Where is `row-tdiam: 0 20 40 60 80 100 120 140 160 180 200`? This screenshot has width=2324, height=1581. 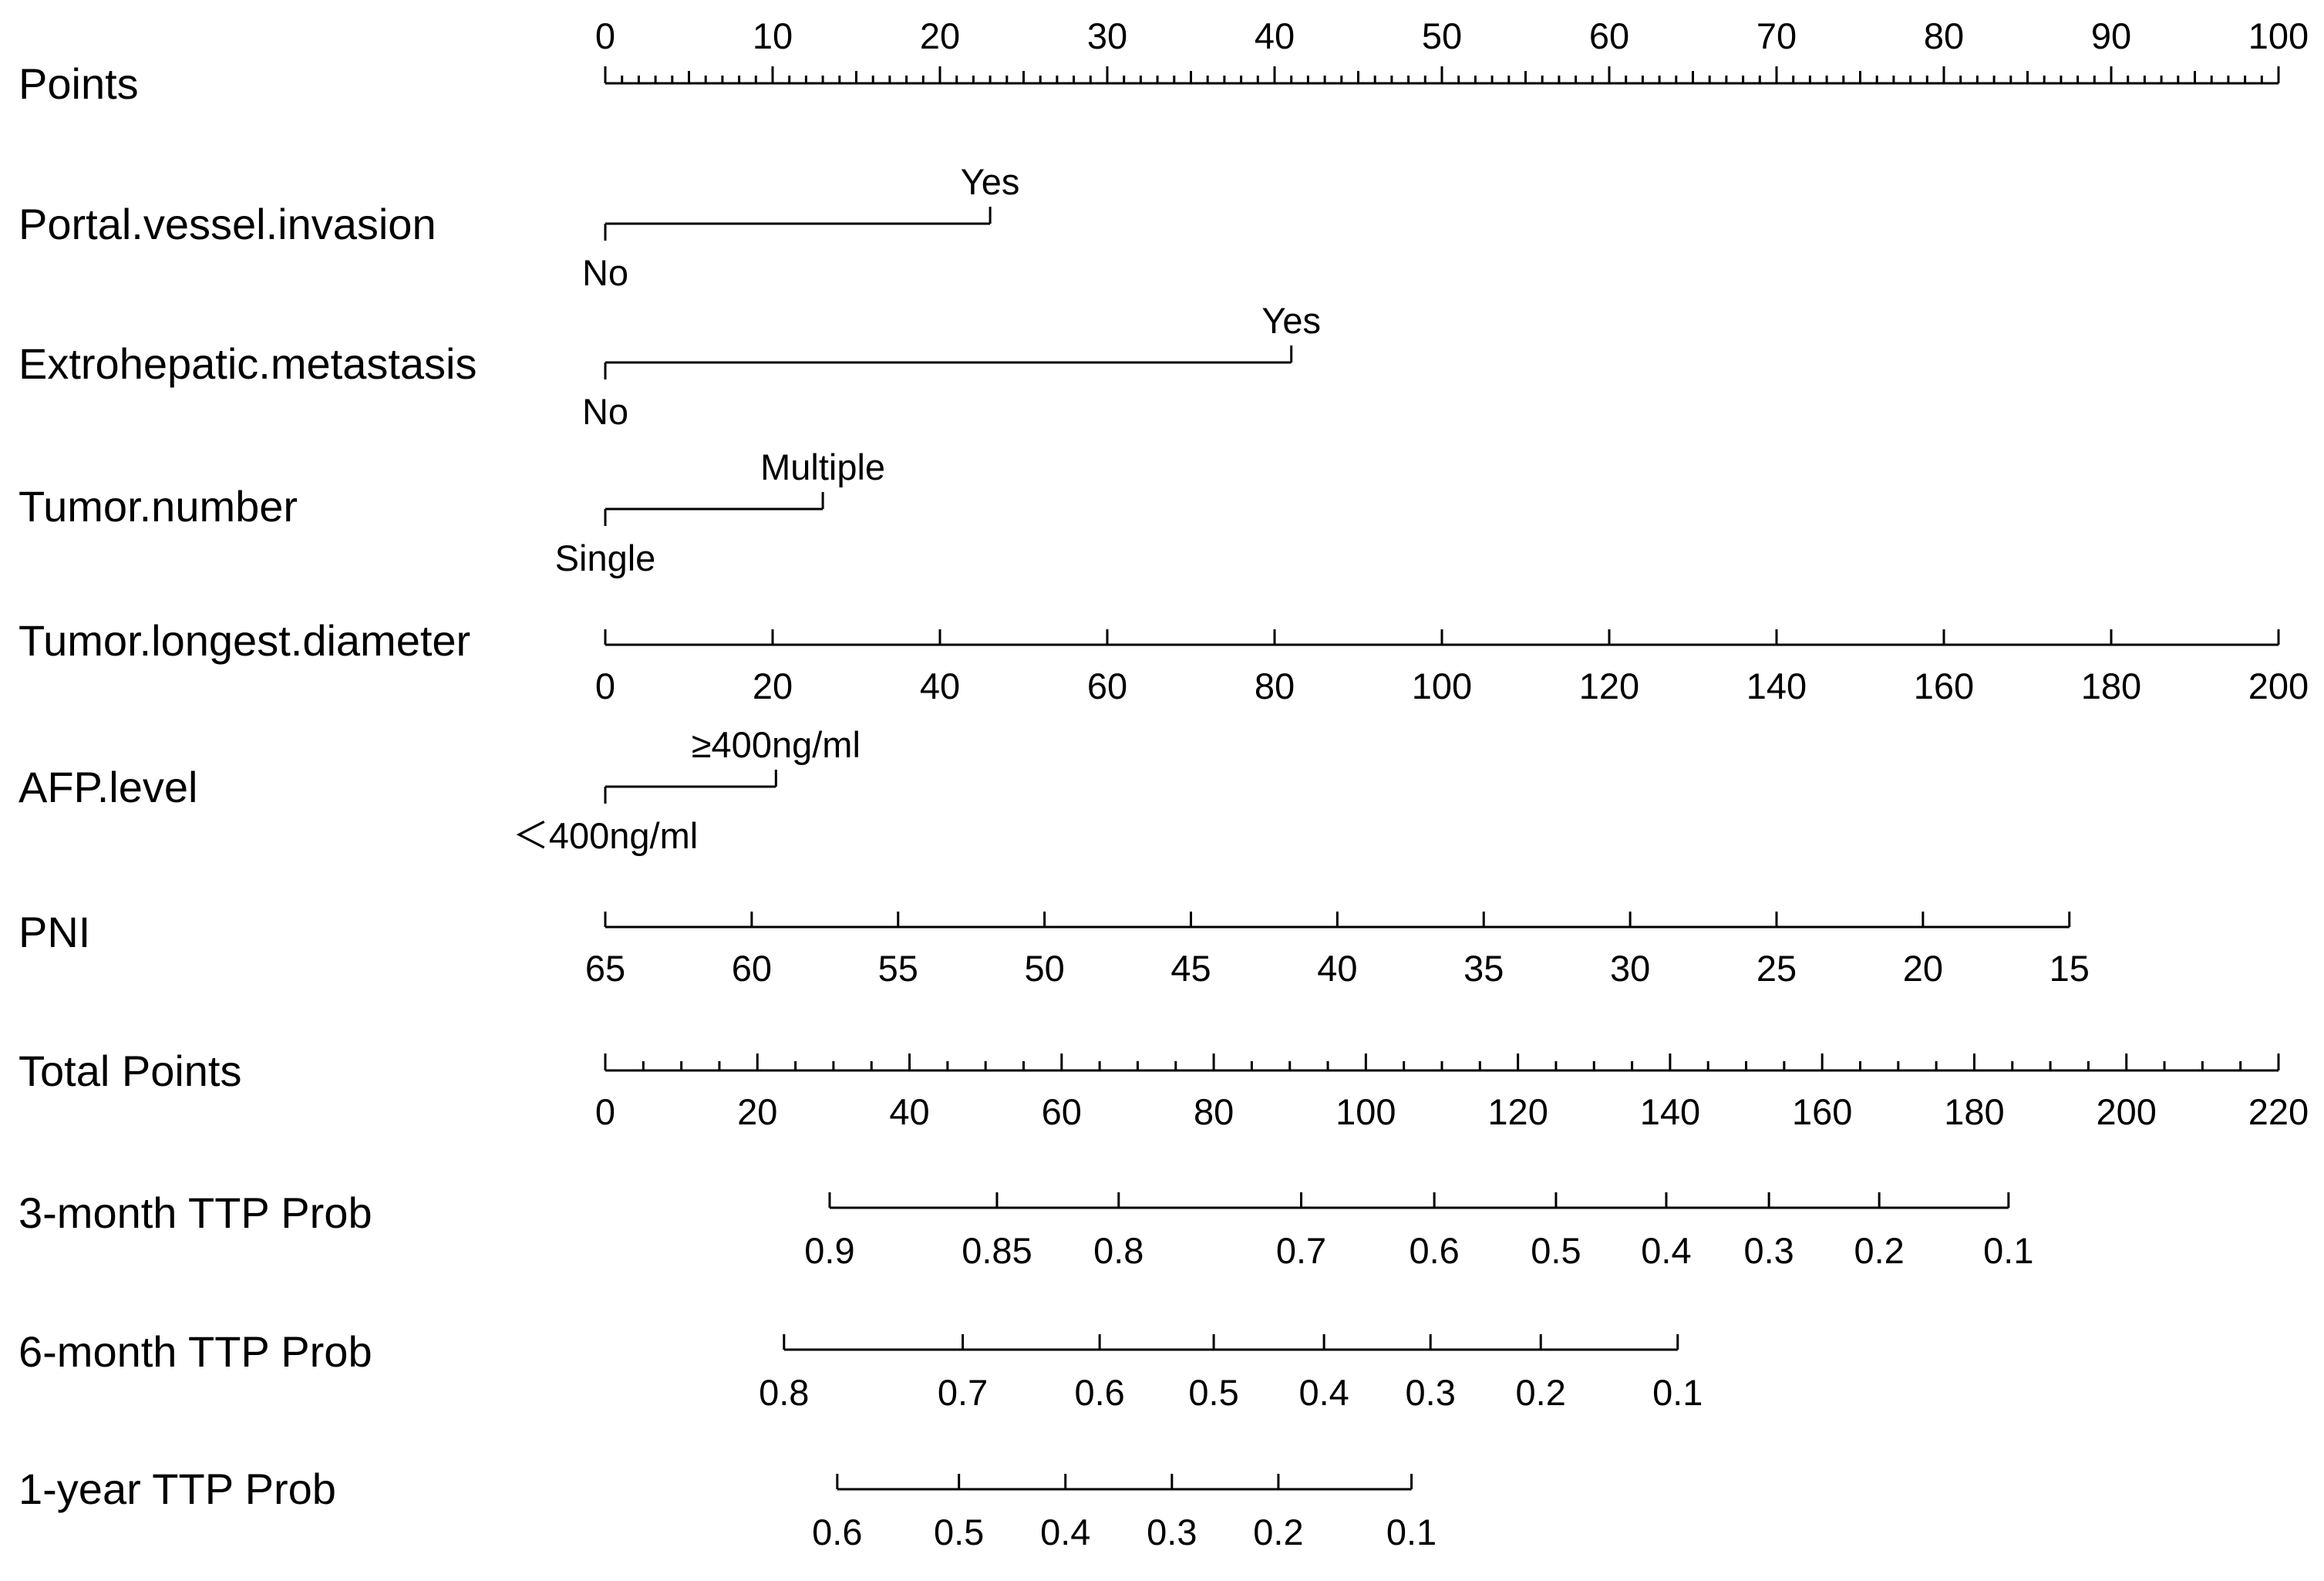 row-tdiam: 0 20 40 60 80 100 120 140 160 180 200 is located at coordinates (1452, 667).